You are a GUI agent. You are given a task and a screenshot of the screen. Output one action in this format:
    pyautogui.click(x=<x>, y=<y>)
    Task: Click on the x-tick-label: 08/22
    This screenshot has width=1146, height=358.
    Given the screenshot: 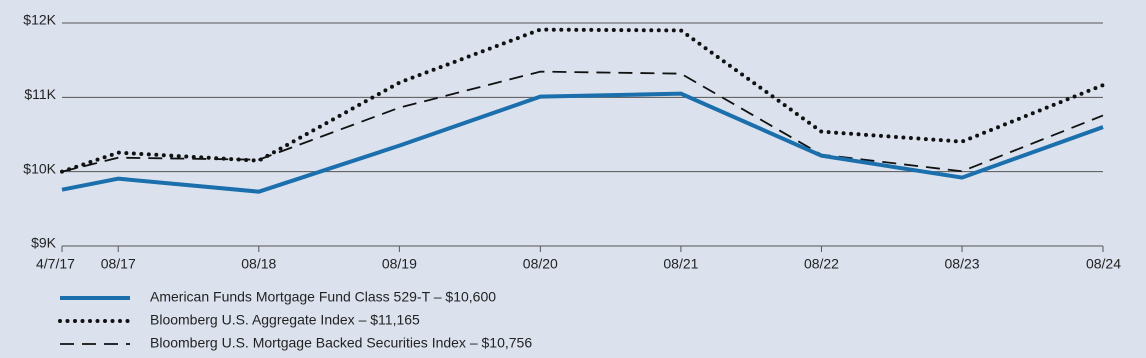 What is the action you would take?
    pyautogui.click(x=821, y=264)
    